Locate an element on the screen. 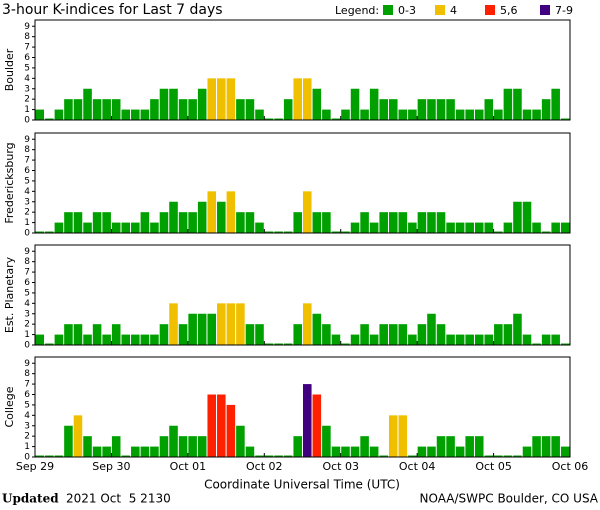 The height and width of the screenshot is (510, 600). legend-label: 0-3 is located at coordinates (407, 10).